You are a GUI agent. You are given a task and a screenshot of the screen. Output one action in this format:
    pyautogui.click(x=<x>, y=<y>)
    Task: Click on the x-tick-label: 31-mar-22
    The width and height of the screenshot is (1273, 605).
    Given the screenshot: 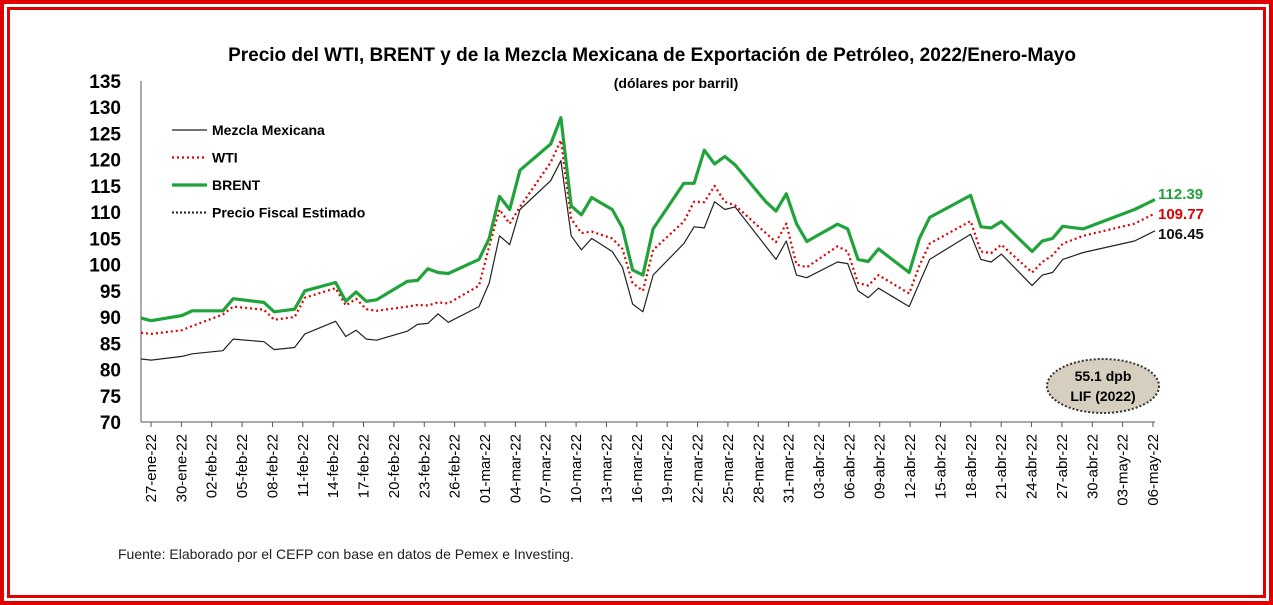 What is the action you would take?
    pyautogui.click(x=789, y=468)
    